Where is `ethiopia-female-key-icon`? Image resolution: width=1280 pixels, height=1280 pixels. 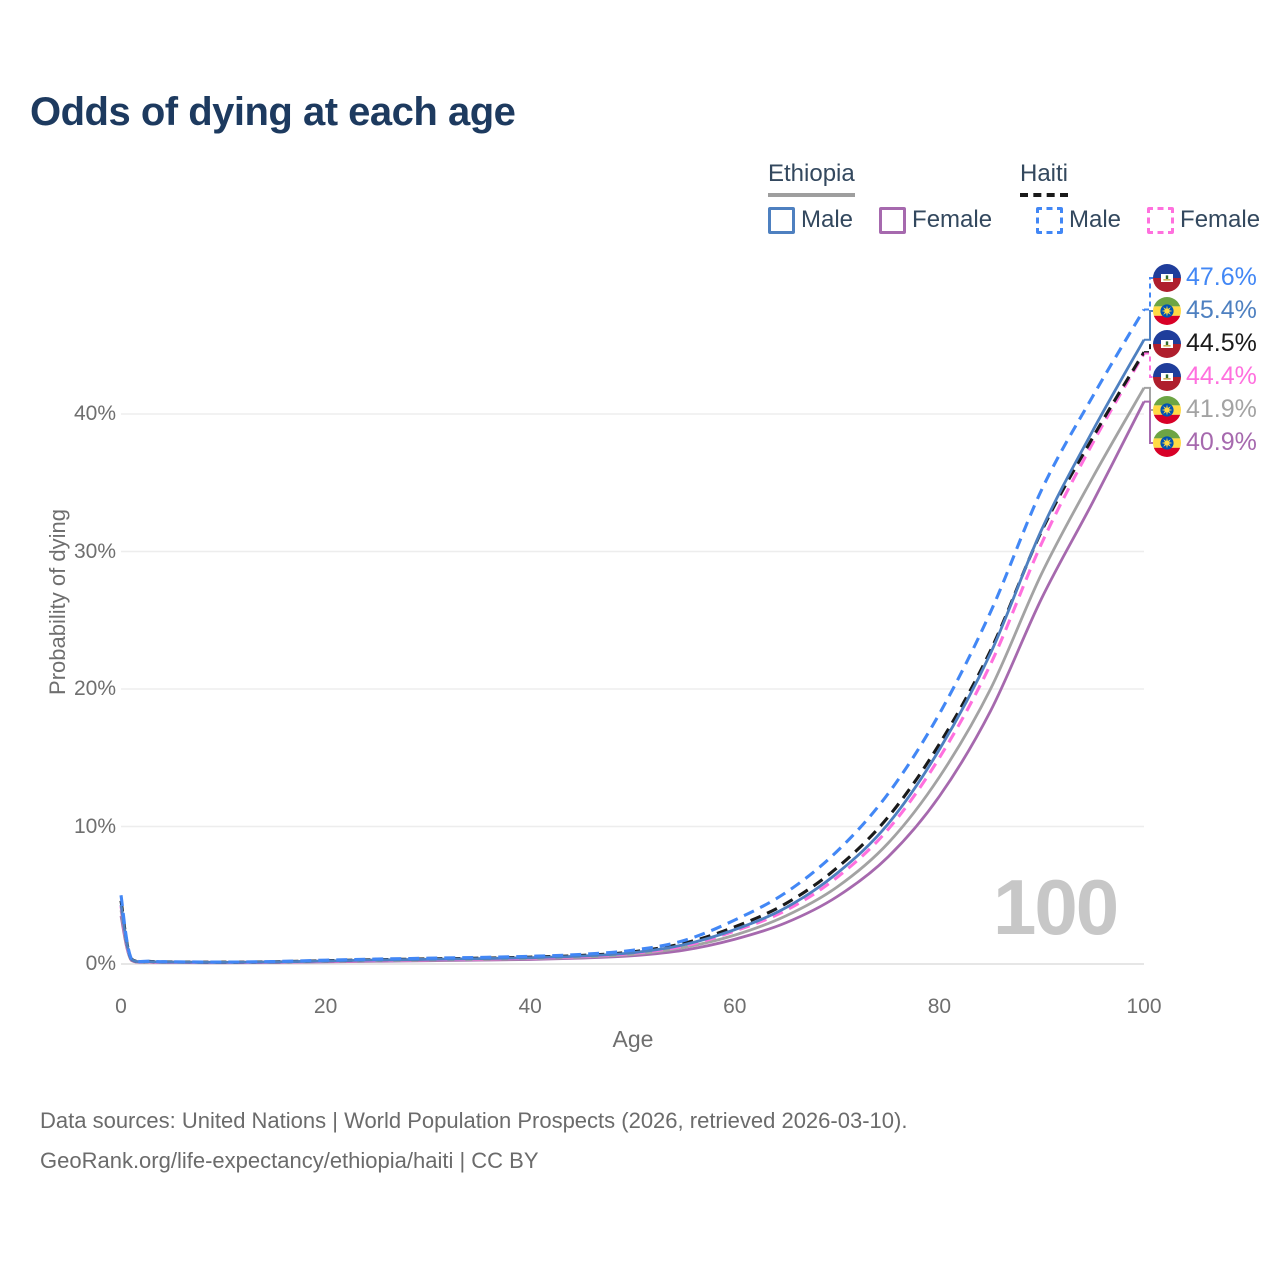
ethiopia-female-key-icon is located at coordinates (893, 220).